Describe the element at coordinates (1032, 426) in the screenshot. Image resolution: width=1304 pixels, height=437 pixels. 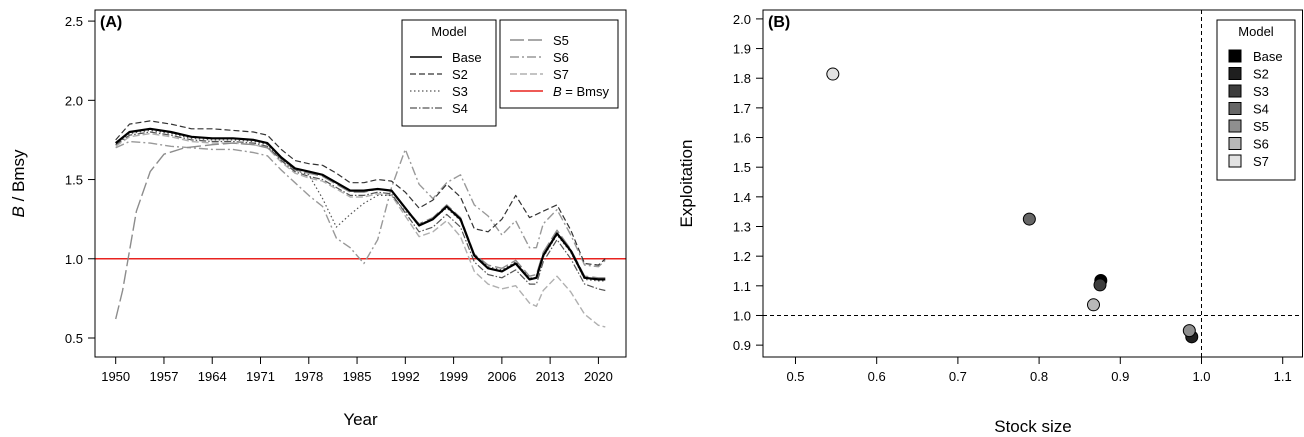
I see `x-axis-title: Stock size` at that location.